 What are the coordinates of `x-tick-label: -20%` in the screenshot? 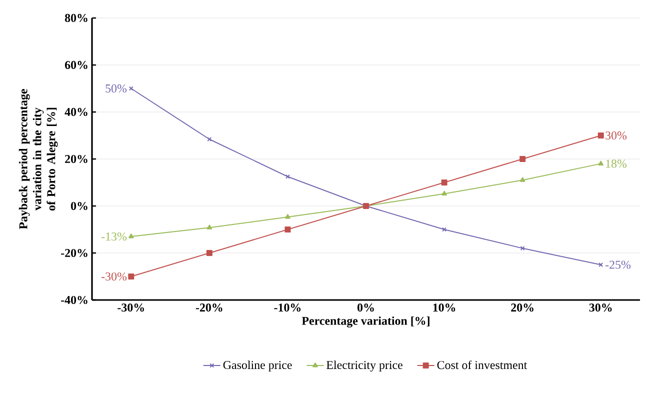 It's located at (209, 308).